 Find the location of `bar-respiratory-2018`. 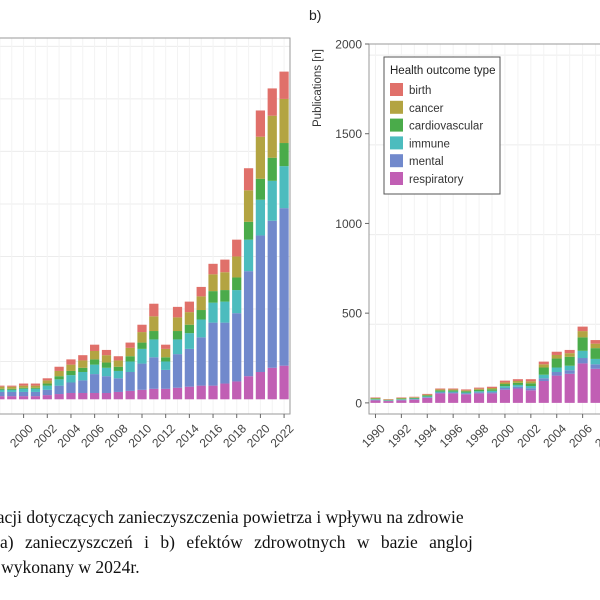

bar-respiratory-2018 is located at coordinates (237, 390).